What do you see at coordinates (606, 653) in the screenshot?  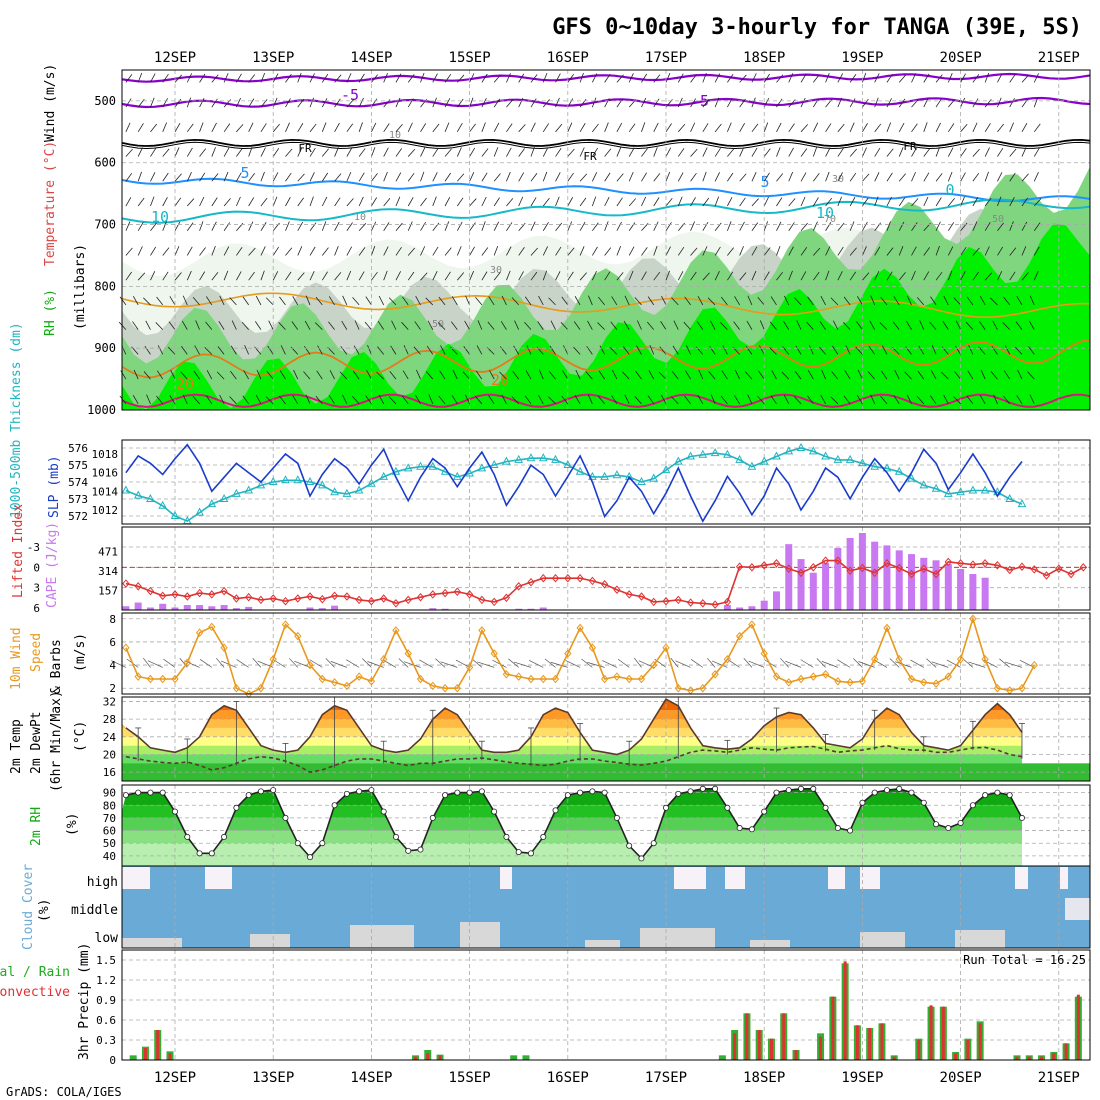 I see `panel-frame` at bounding box center [606, 653].